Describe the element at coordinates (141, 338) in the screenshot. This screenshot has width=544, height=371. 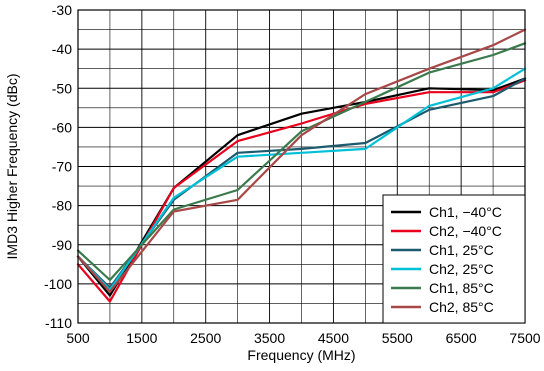
I see `x-tick-label: 1500` at that location.